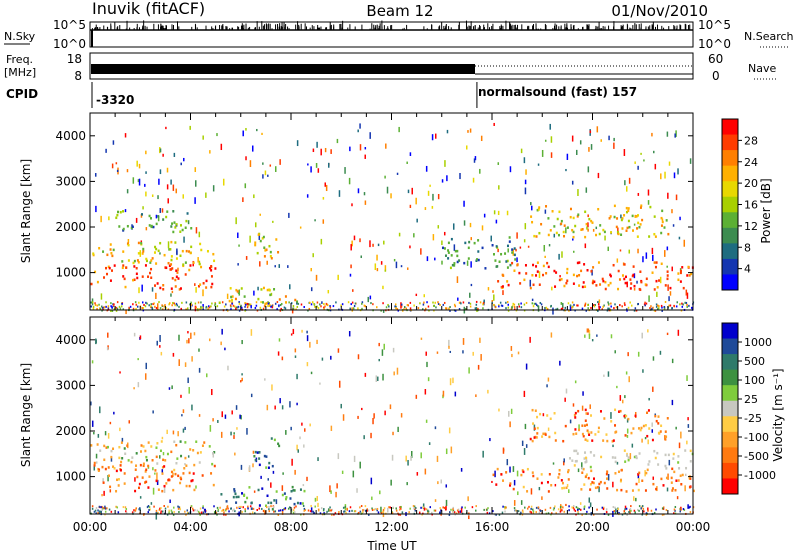  What do you see at coordinates (747, 247) in the screenshot?
I see `colorbar-tick-label: 8` at bounding box center [747, 247].